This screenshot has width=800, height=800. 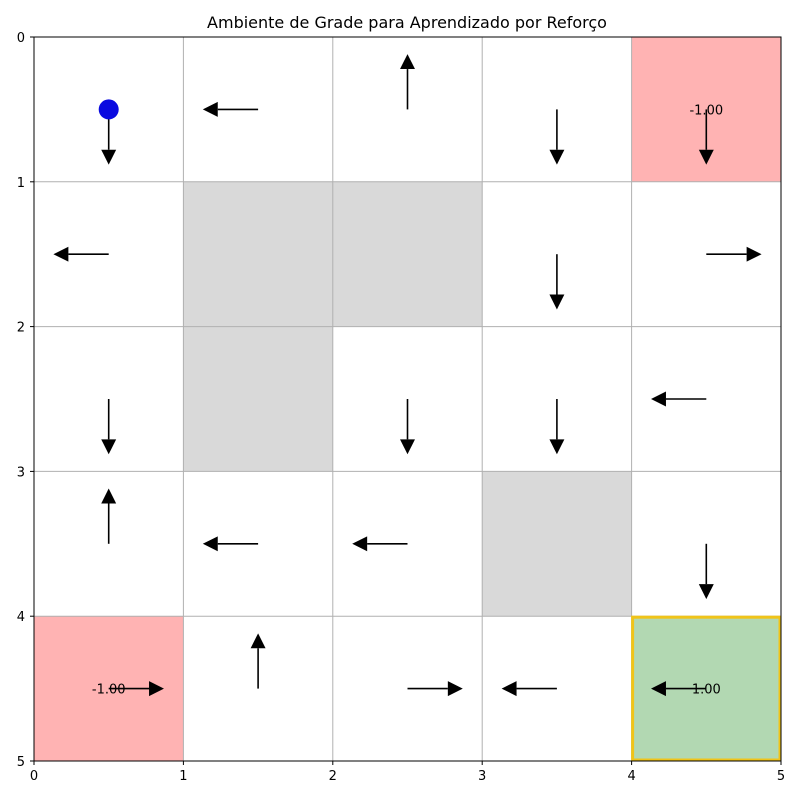 What do you see at coordinates (21, 183) in the screenshot?
I see `y-tick-label: 1` at bounding box center [21, 183].